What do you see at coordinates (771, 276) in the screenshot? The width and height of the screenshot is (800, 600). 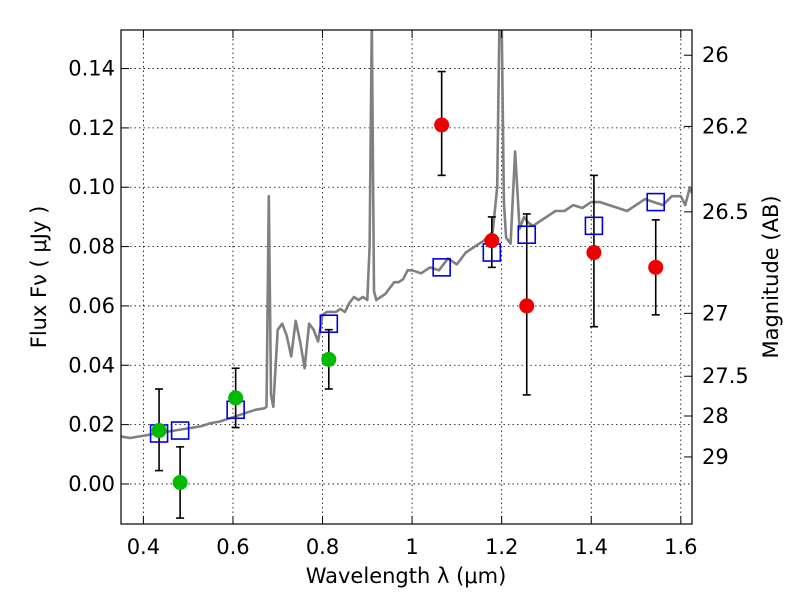 I see `y-axis-right-label: Magnitude (AB)` at bounding box center [771, 276].